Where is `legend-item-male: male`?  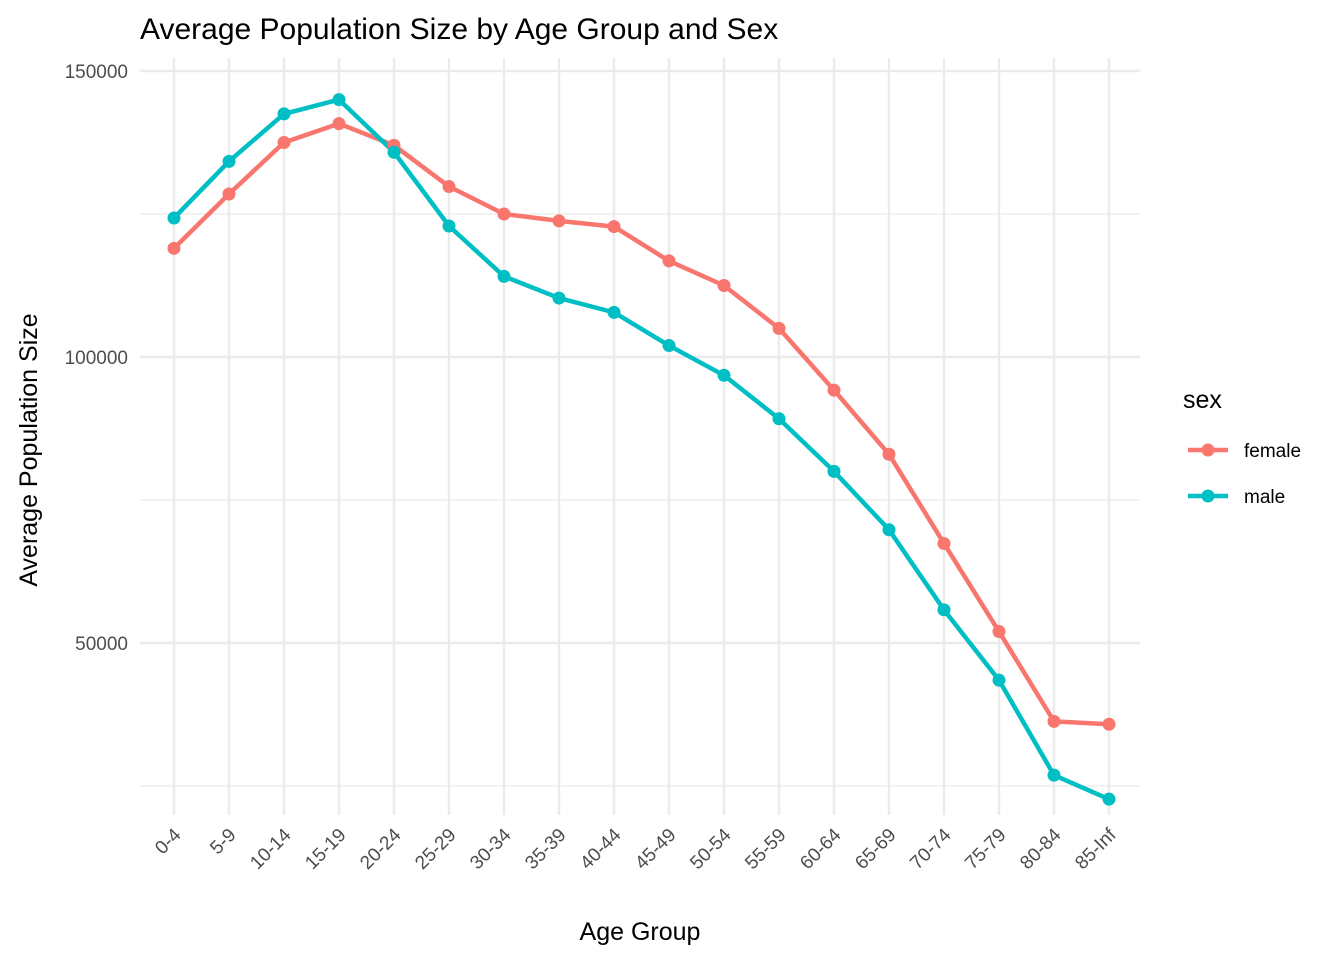
legend-item-male: male is located at coordinates (1236, 497).